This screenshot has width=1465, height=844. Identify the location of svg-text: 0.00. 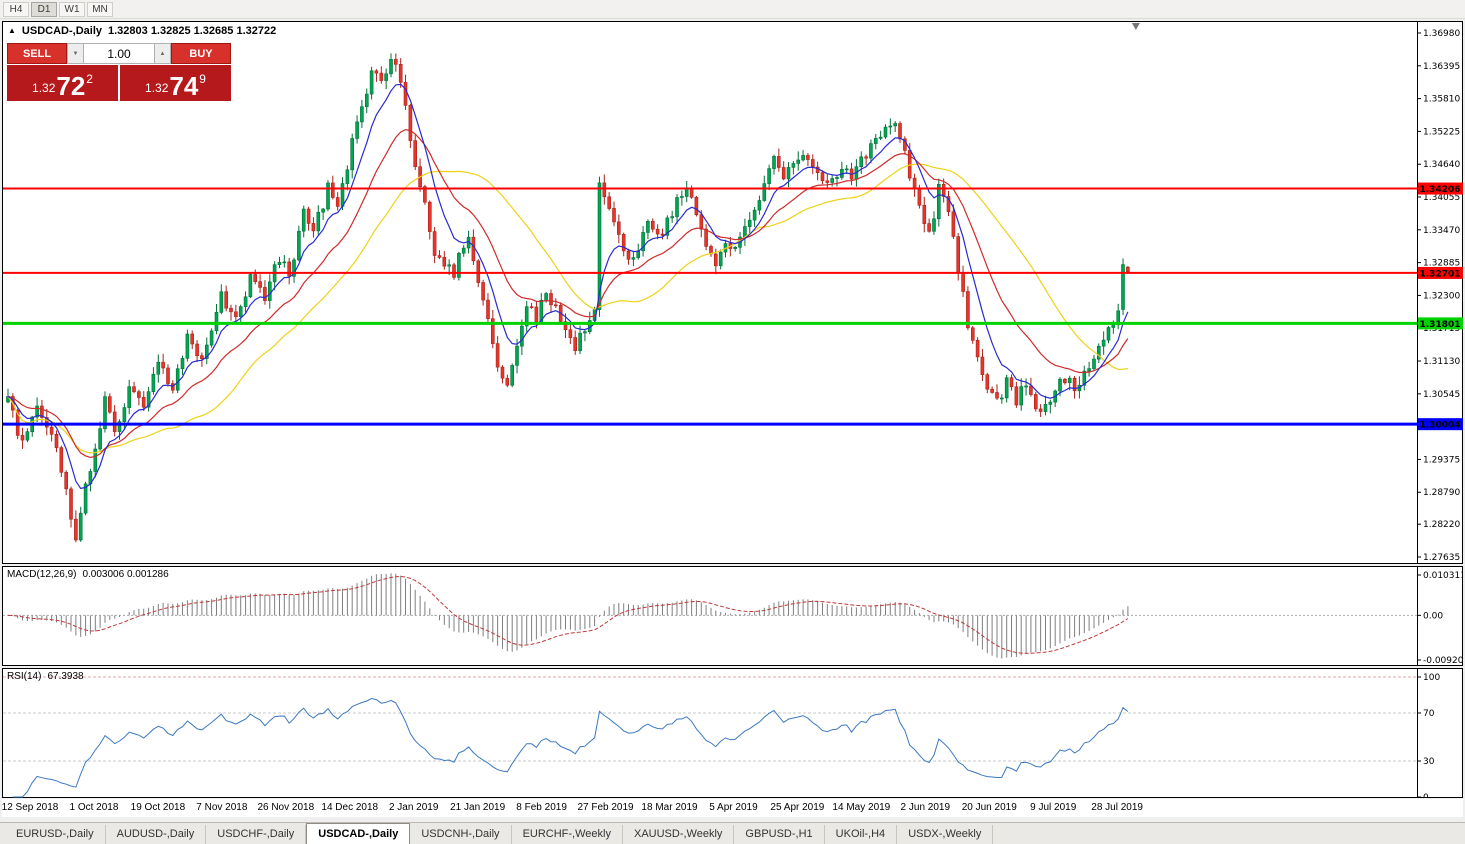
(1433, 616).